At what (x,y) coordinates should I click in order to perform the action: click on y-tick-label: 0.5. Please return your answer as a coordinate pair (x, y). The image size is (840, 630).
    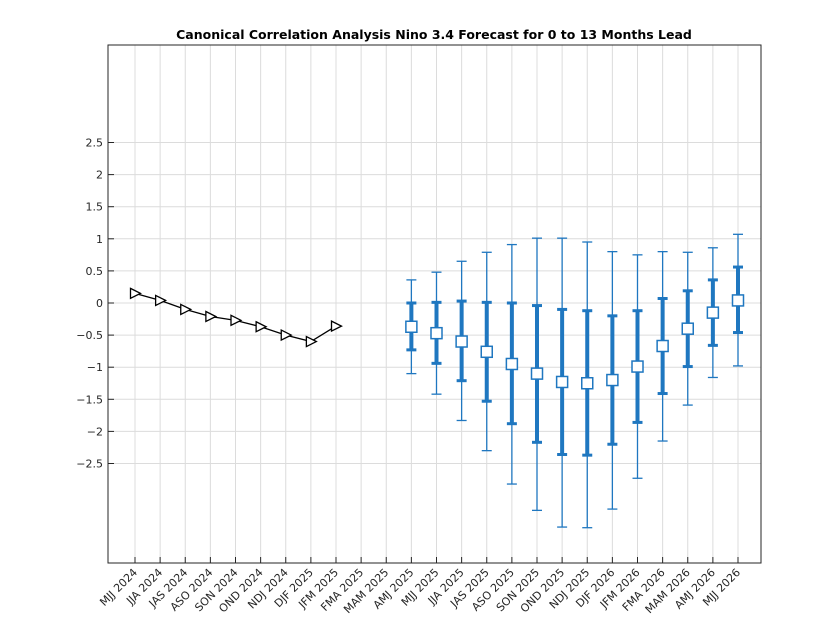
    Looking at the image, I should click on (95, 271).